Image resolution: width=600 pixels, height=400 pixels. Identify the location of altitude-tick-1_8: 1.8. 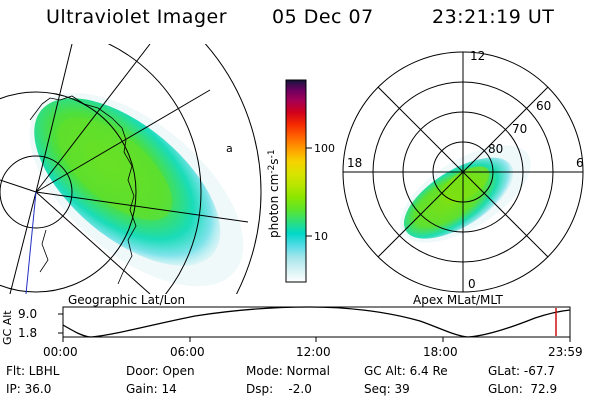
(27, 333).